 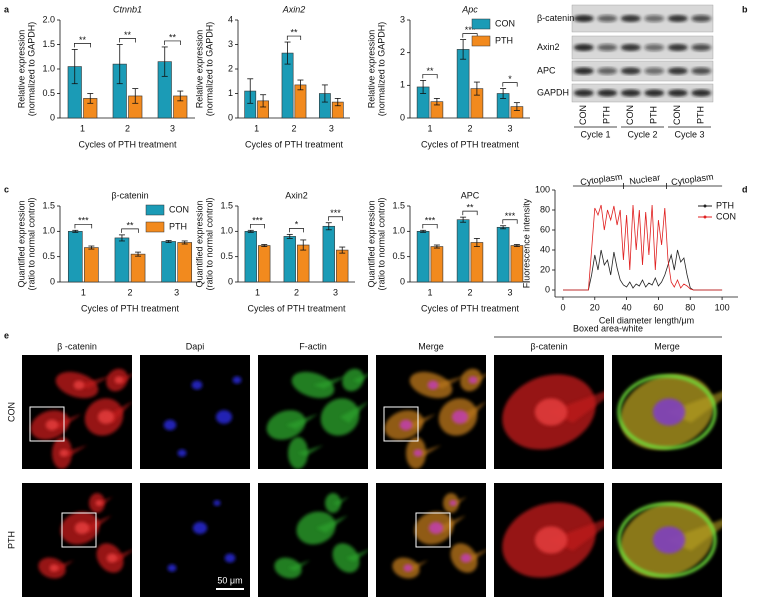 I want to click on x-tick-label: 100, so click(x=722, y=307).